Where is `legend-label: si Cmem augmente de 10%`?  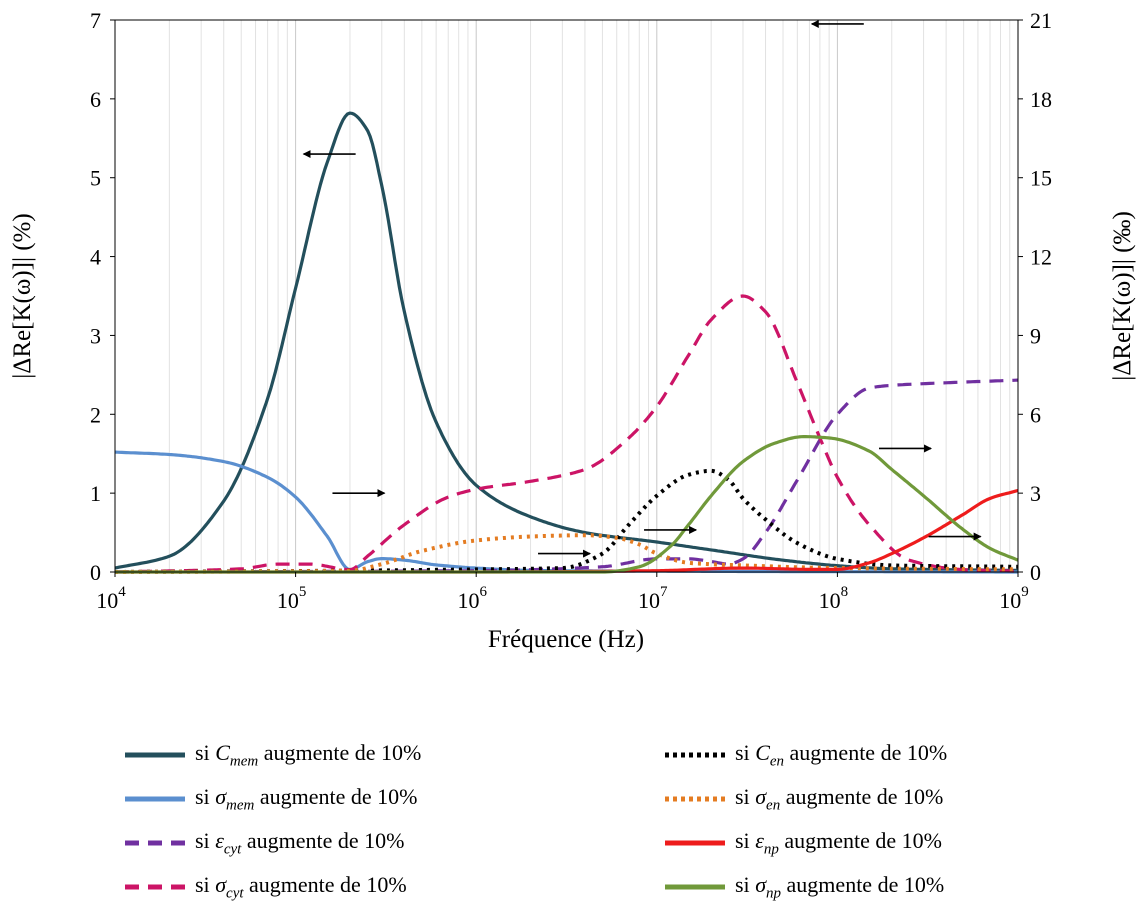 legend-label: si Cmem augmente de 10% is located at coordinates (308, 754).